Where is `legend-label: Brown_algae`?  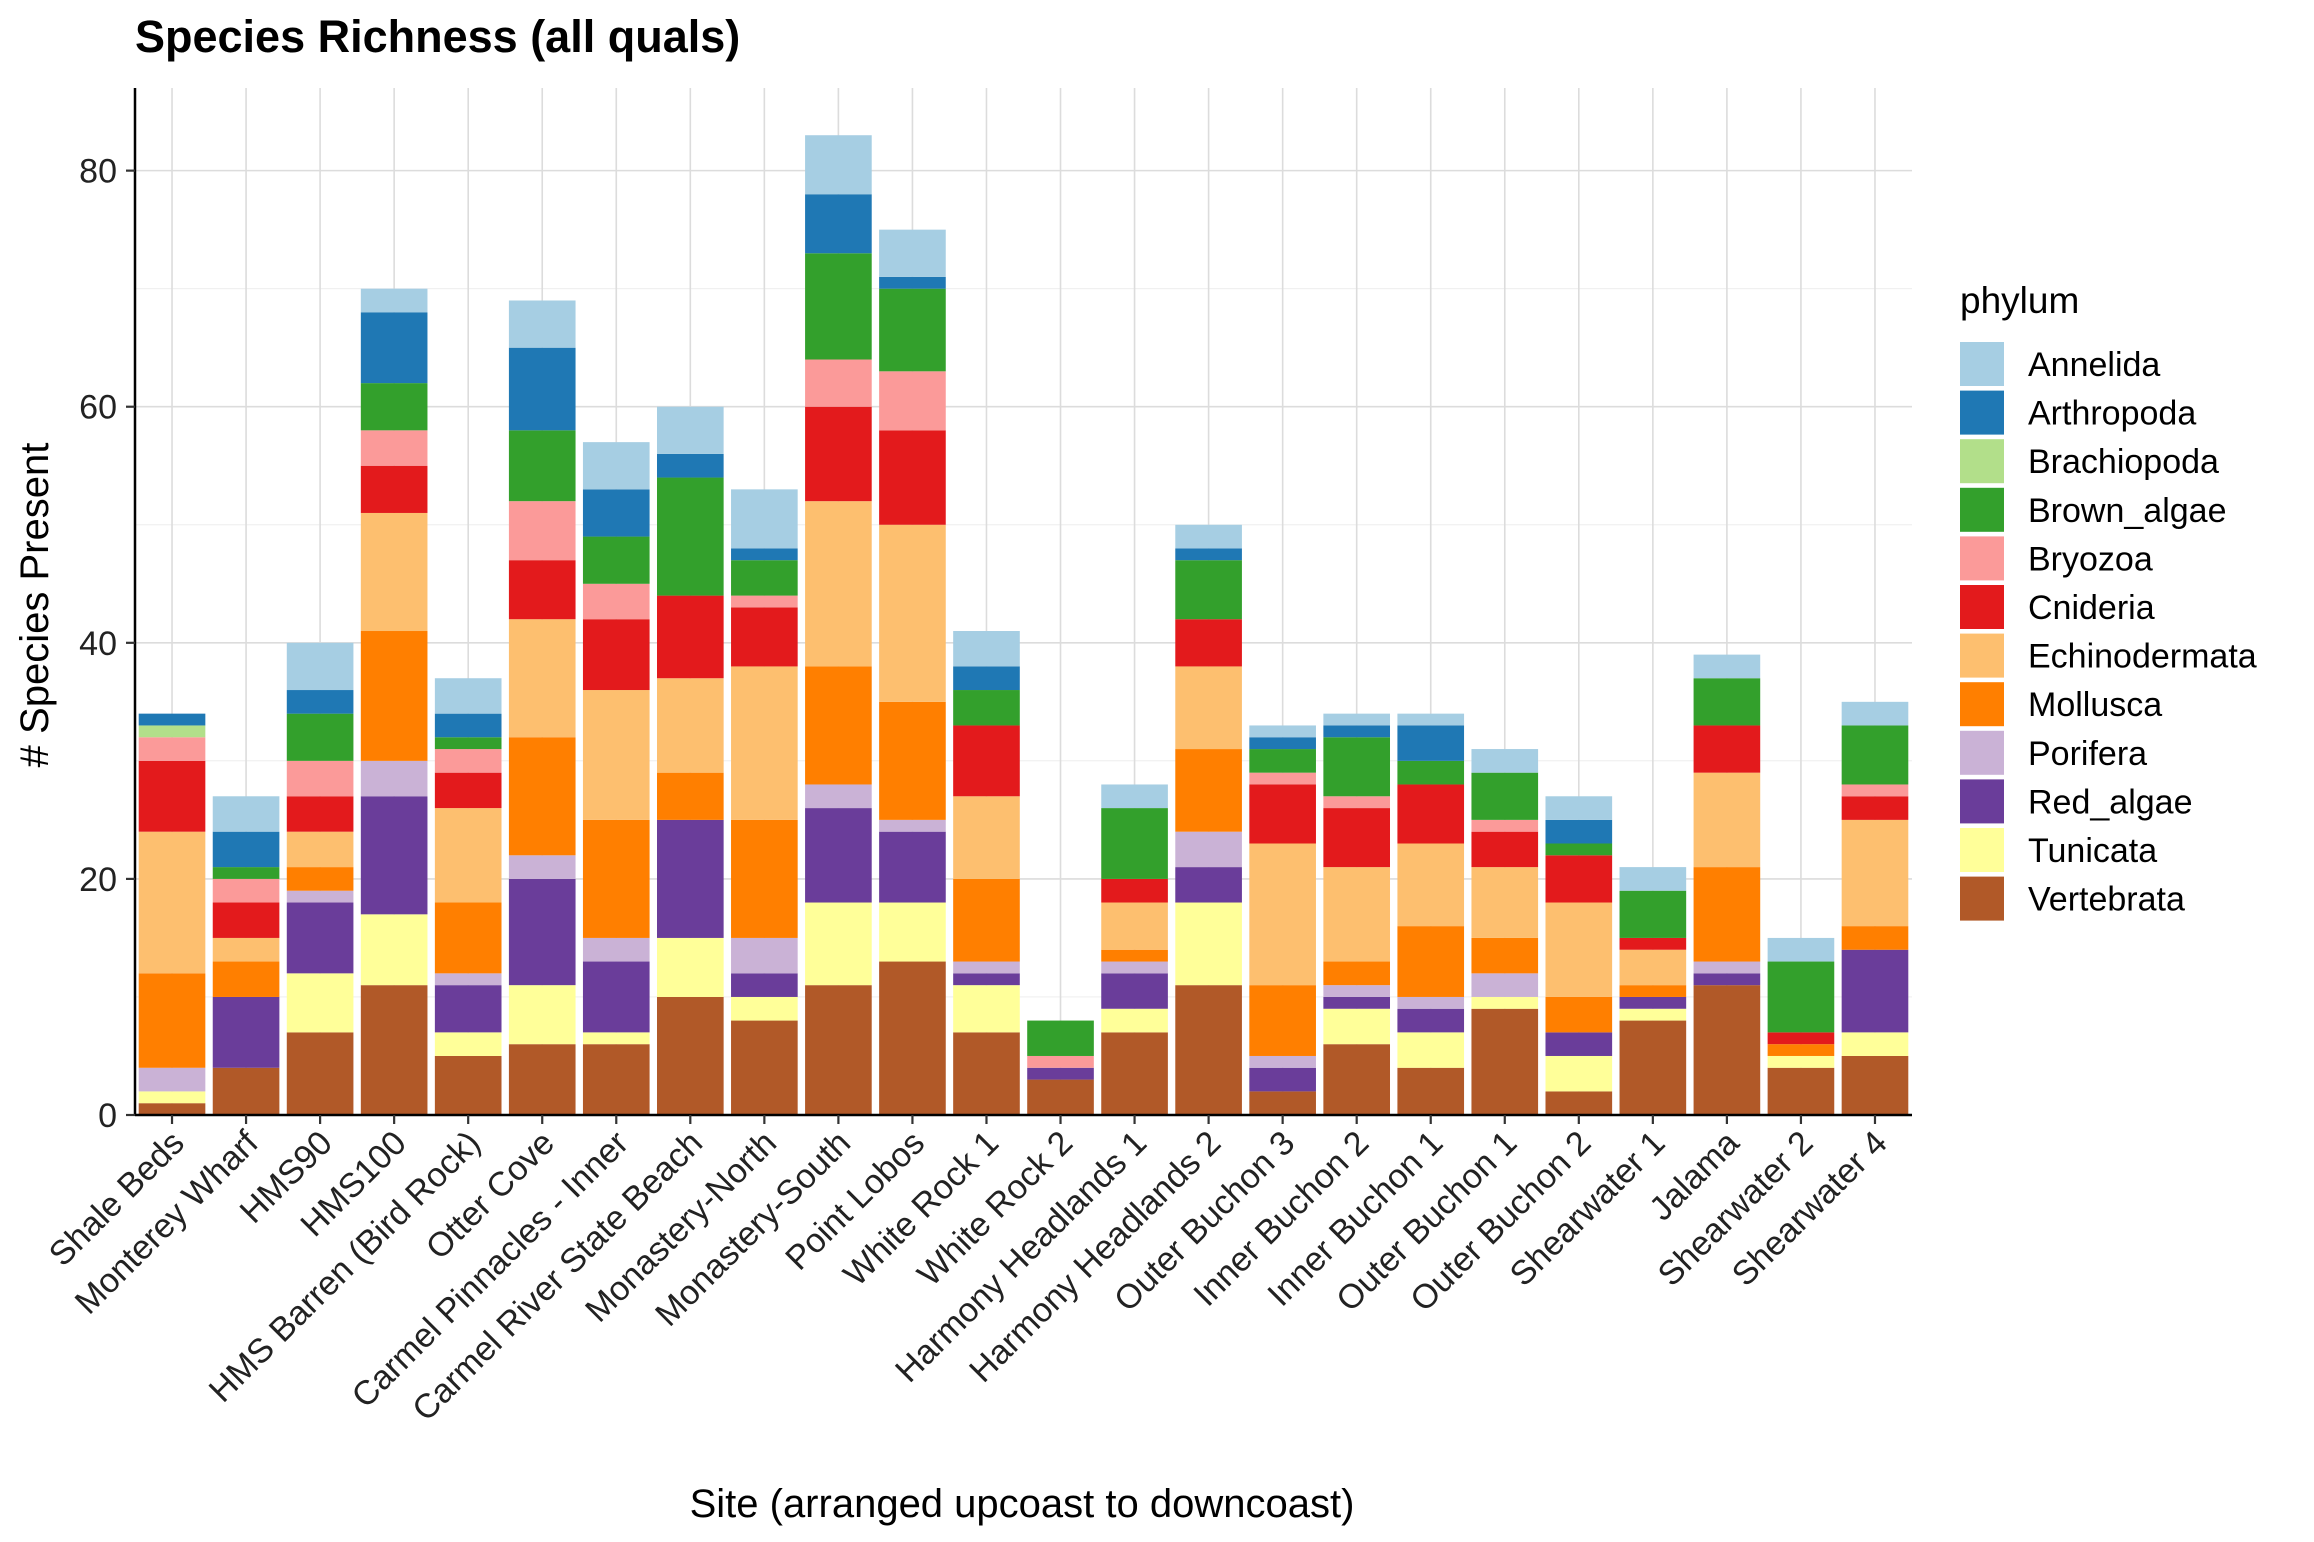 legend-label: Brown_algae is located at coordinates (2127, 511).